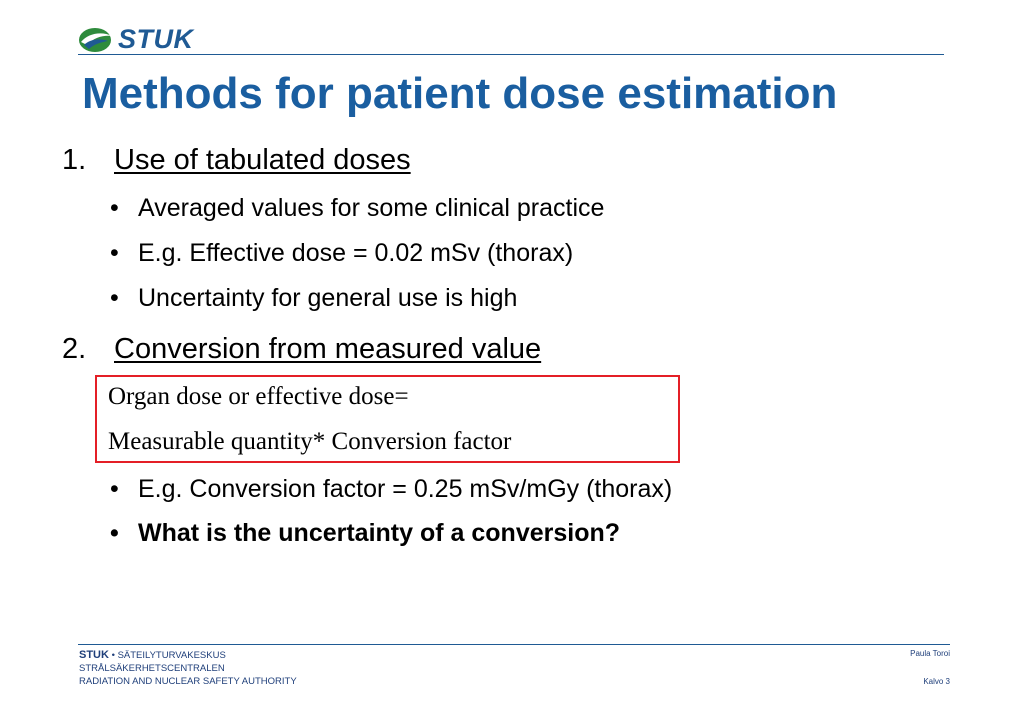  What do you see at coordinates (310, 441) in the screenshot?
I see `formula-line-2: Measurable quantity* Conversion factor` at bounding box center [310, 441].